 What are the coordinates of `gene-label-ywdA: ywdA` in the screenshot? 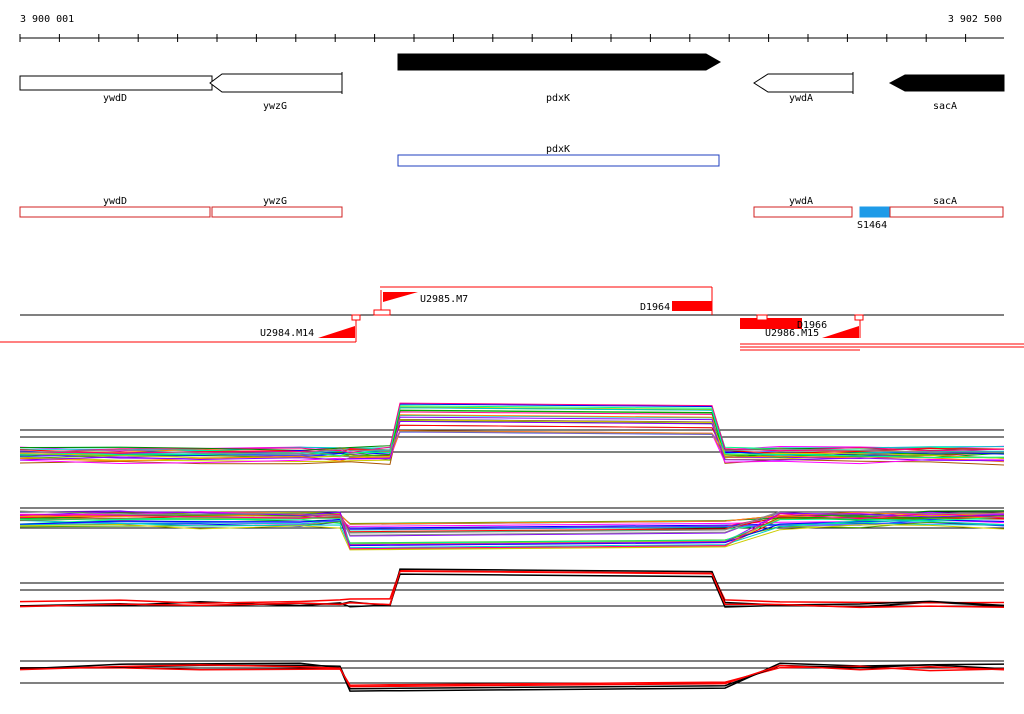 It's located at (801, 98).